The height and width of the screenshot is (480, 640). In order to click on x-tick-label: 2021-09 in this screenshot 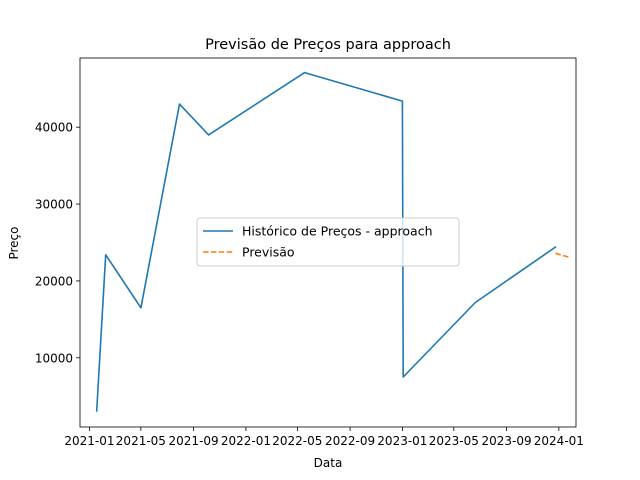, I will do `click(194, 441)`.